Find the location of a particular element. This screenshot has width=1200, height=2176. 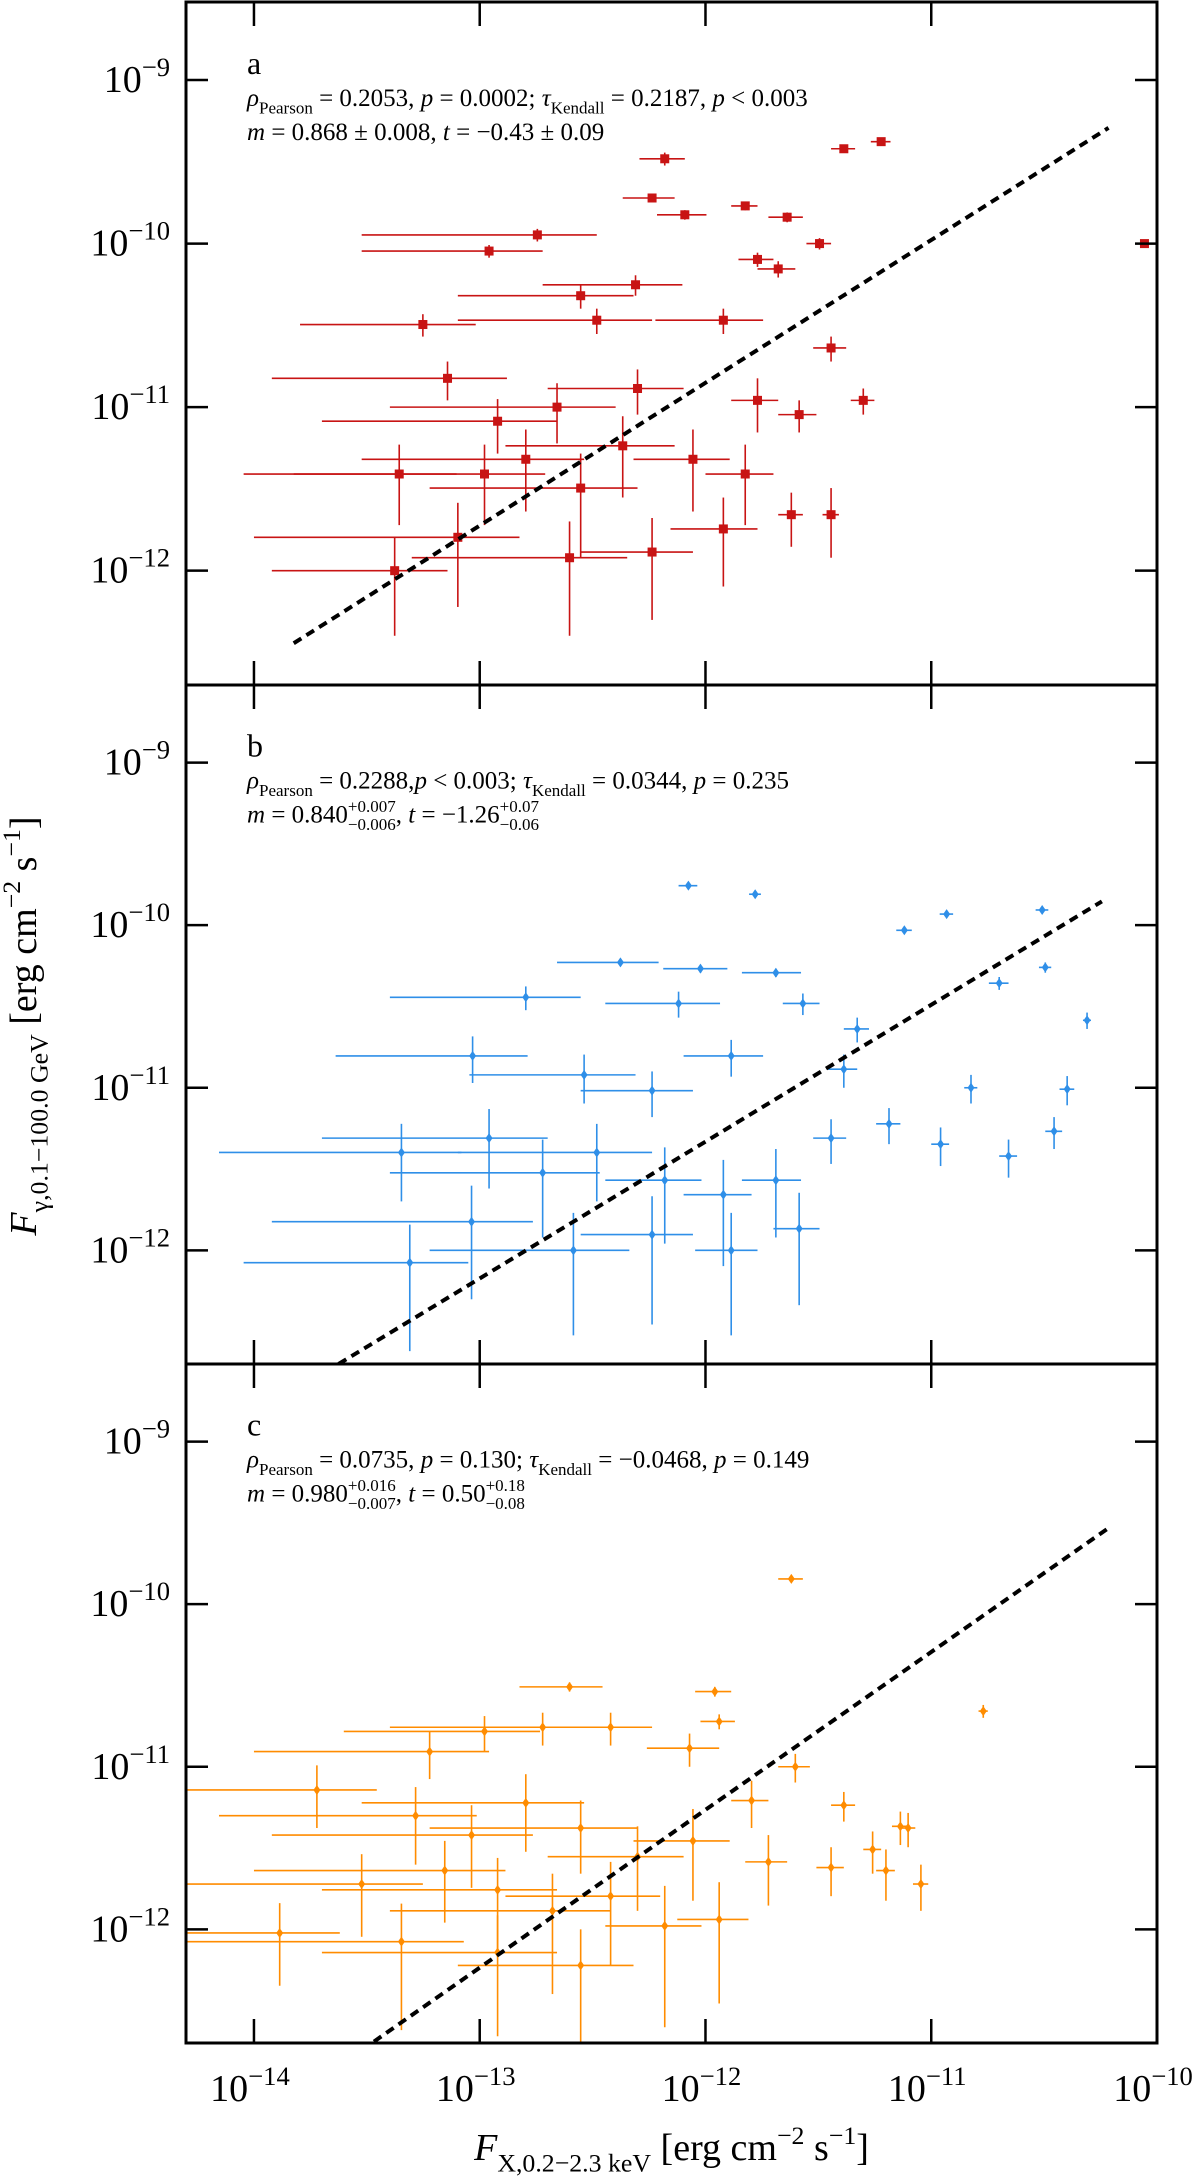

text-segment: = −0.0468, is located at coordinates (653, 1460).